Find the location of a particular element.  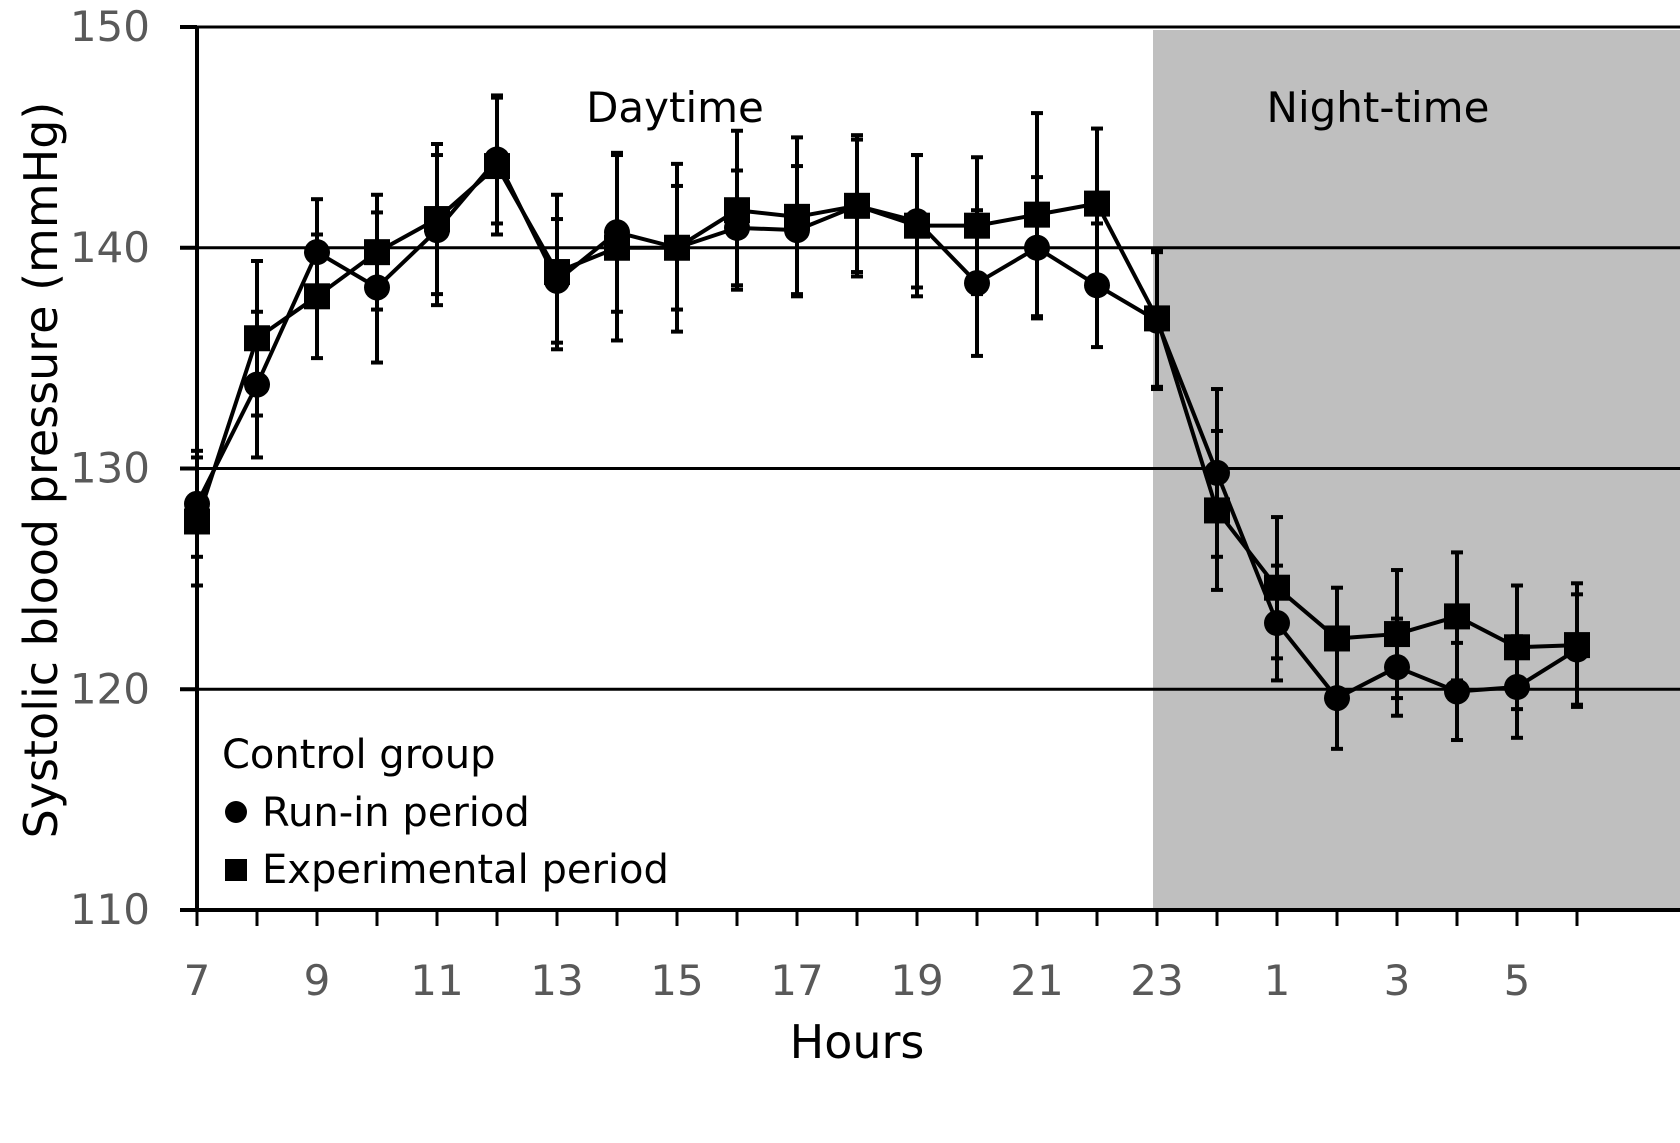

x-tick-label-13: 13 is located at coordinates (556, 980).